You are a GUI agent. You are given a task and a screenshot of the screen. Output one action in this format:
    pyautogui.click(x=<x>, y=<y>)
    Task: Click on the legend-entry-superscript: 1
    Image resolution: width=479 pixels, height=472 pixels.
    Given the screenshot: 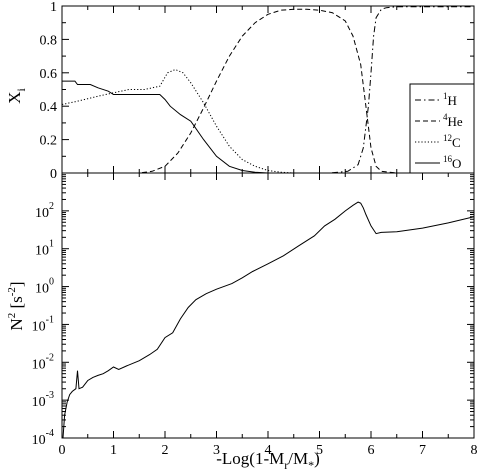 What is the action you would take?
    pyautogui.click(x=445, y=96)
    